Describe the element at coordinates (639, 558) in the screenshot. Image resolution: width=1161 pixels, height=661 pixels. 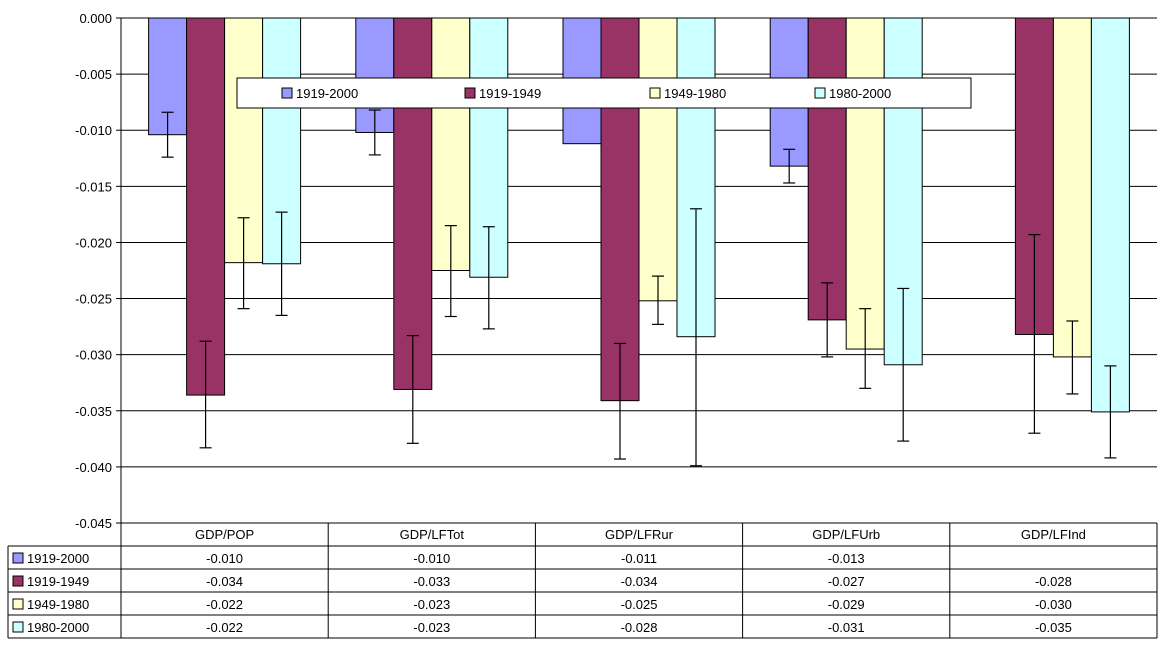
I see `table-cell: -0.011` at that location.